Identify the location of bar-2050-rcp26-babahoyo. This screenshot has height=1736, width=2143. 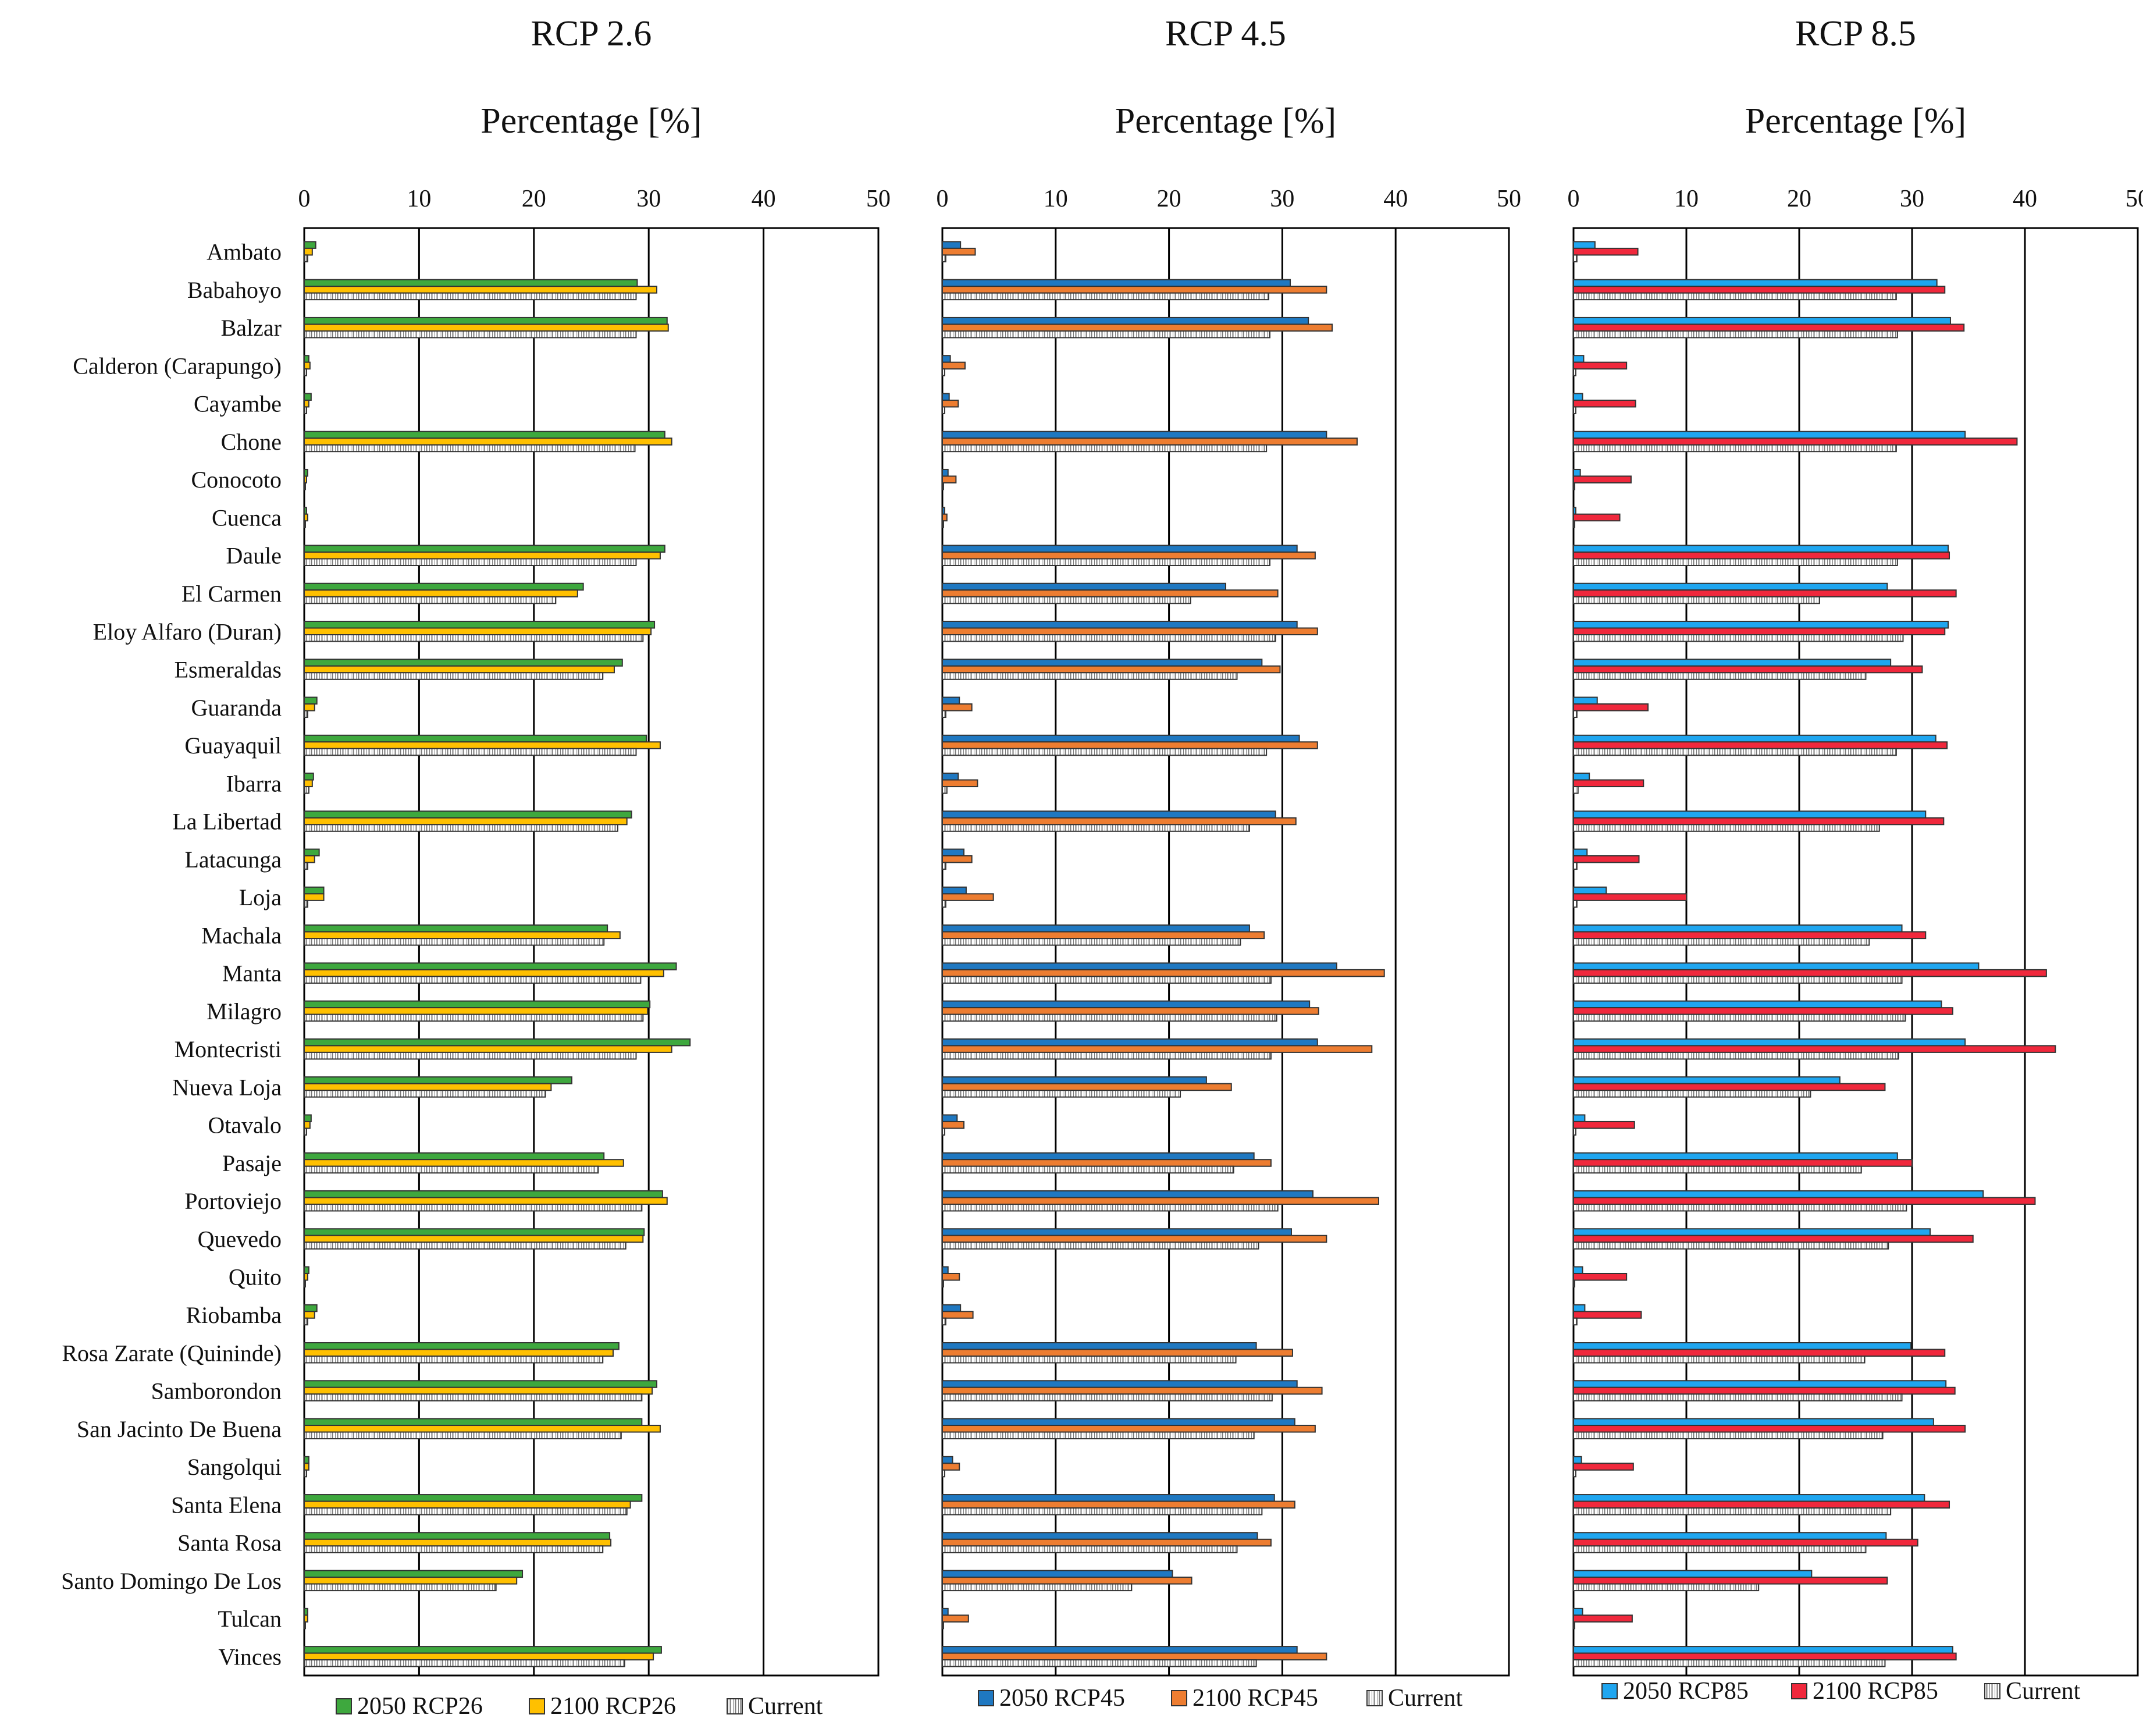
(470, 284).